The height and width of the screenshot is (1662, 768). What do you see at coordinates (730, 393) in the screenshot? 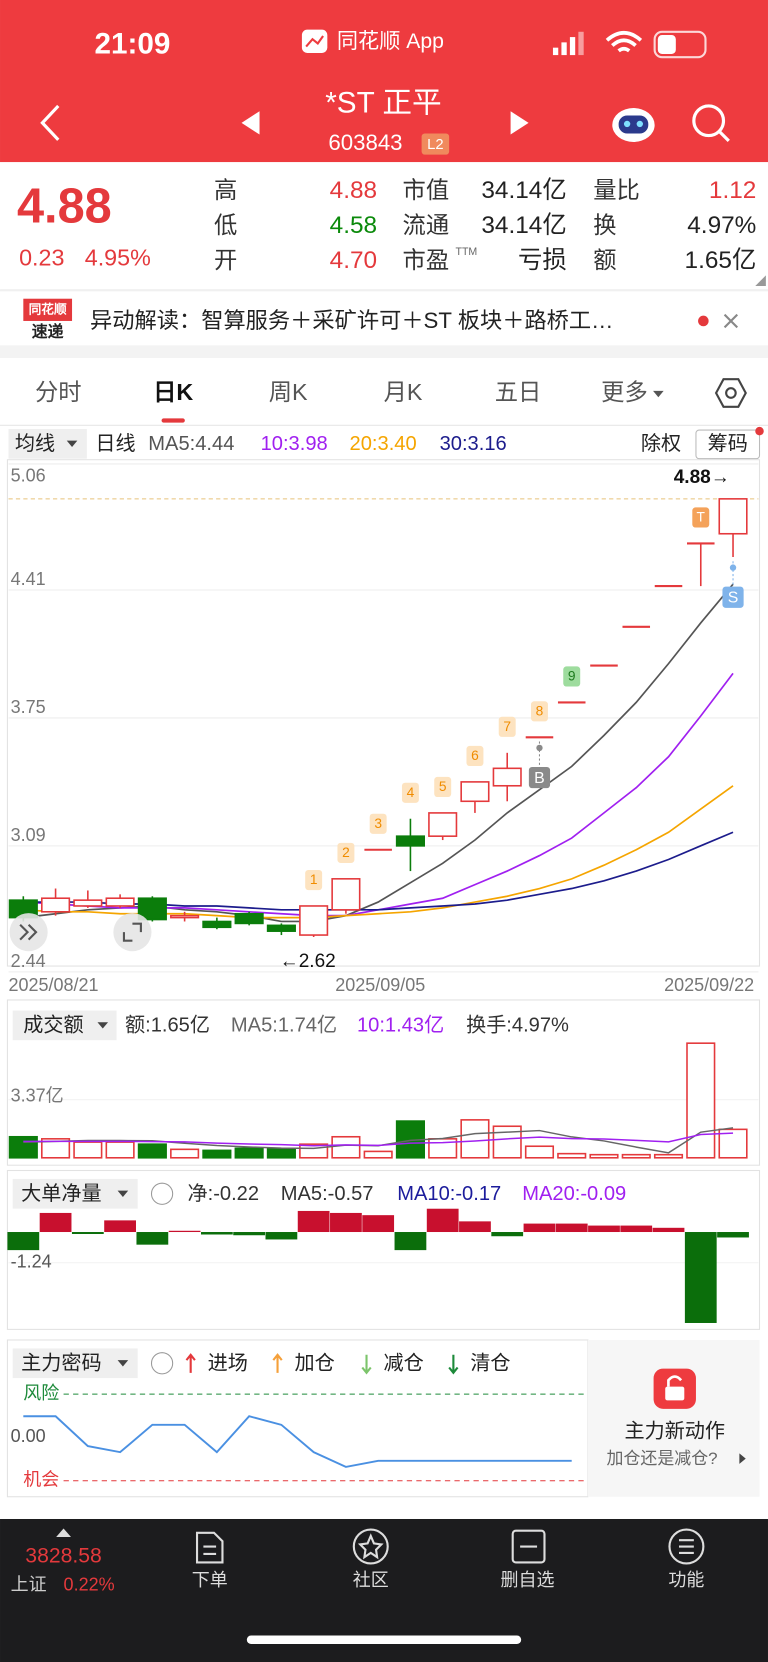
I see `settings-icon` at bounding box center [730, 393].